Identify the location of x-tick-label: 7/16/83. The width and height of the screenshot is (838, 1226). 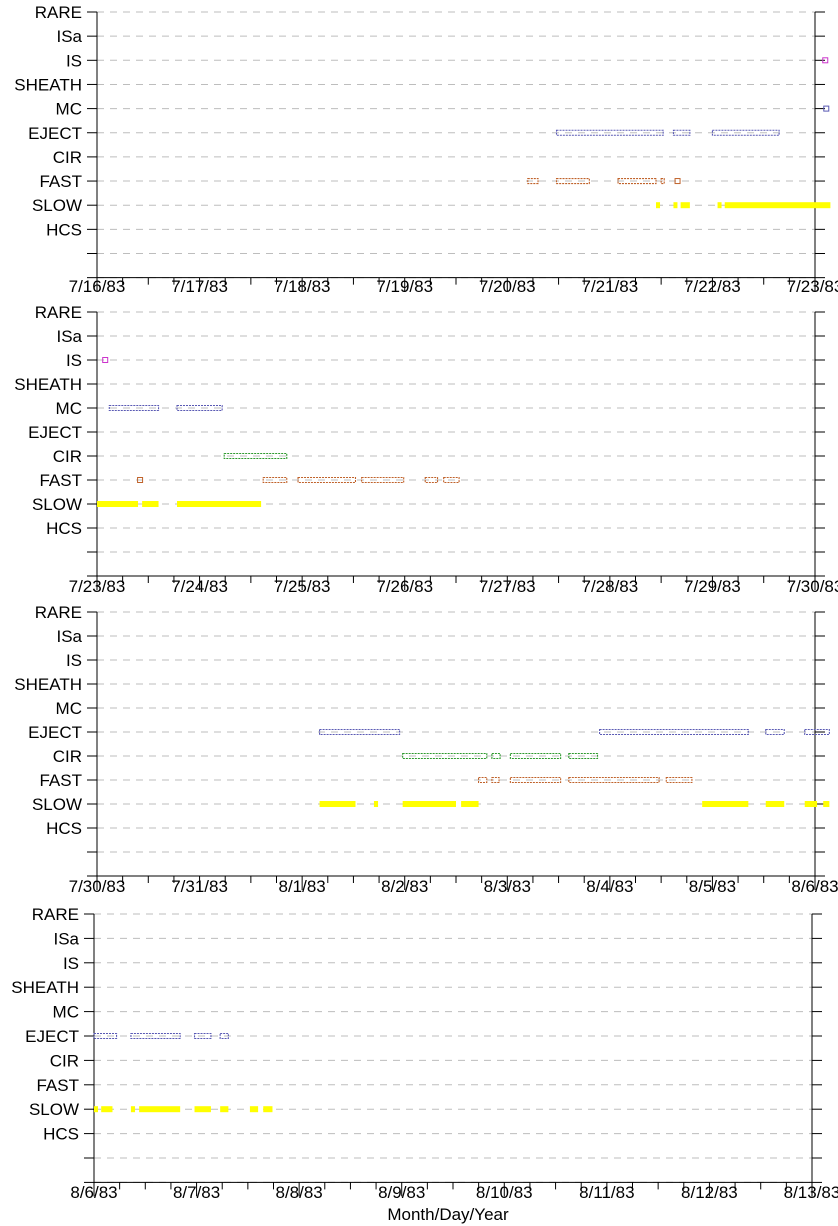
(97, 286).